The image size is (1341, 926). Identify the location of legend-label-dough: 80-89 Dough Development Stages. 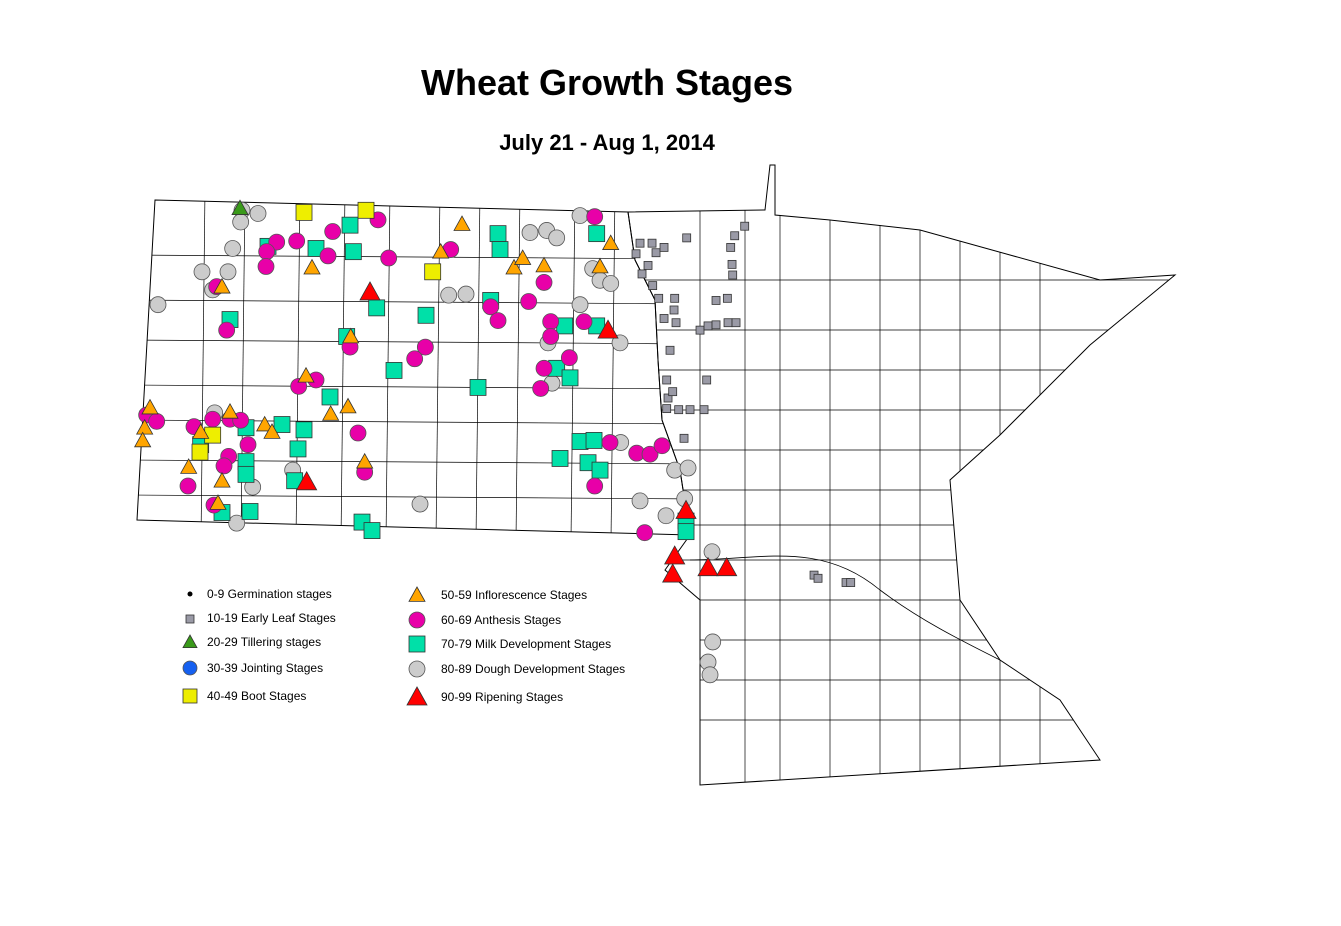
(533, 669).